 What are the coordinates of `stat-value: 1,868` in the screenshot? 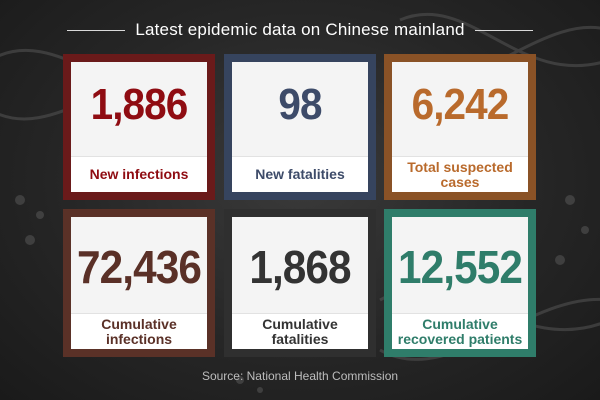 It's located at (300, 267).